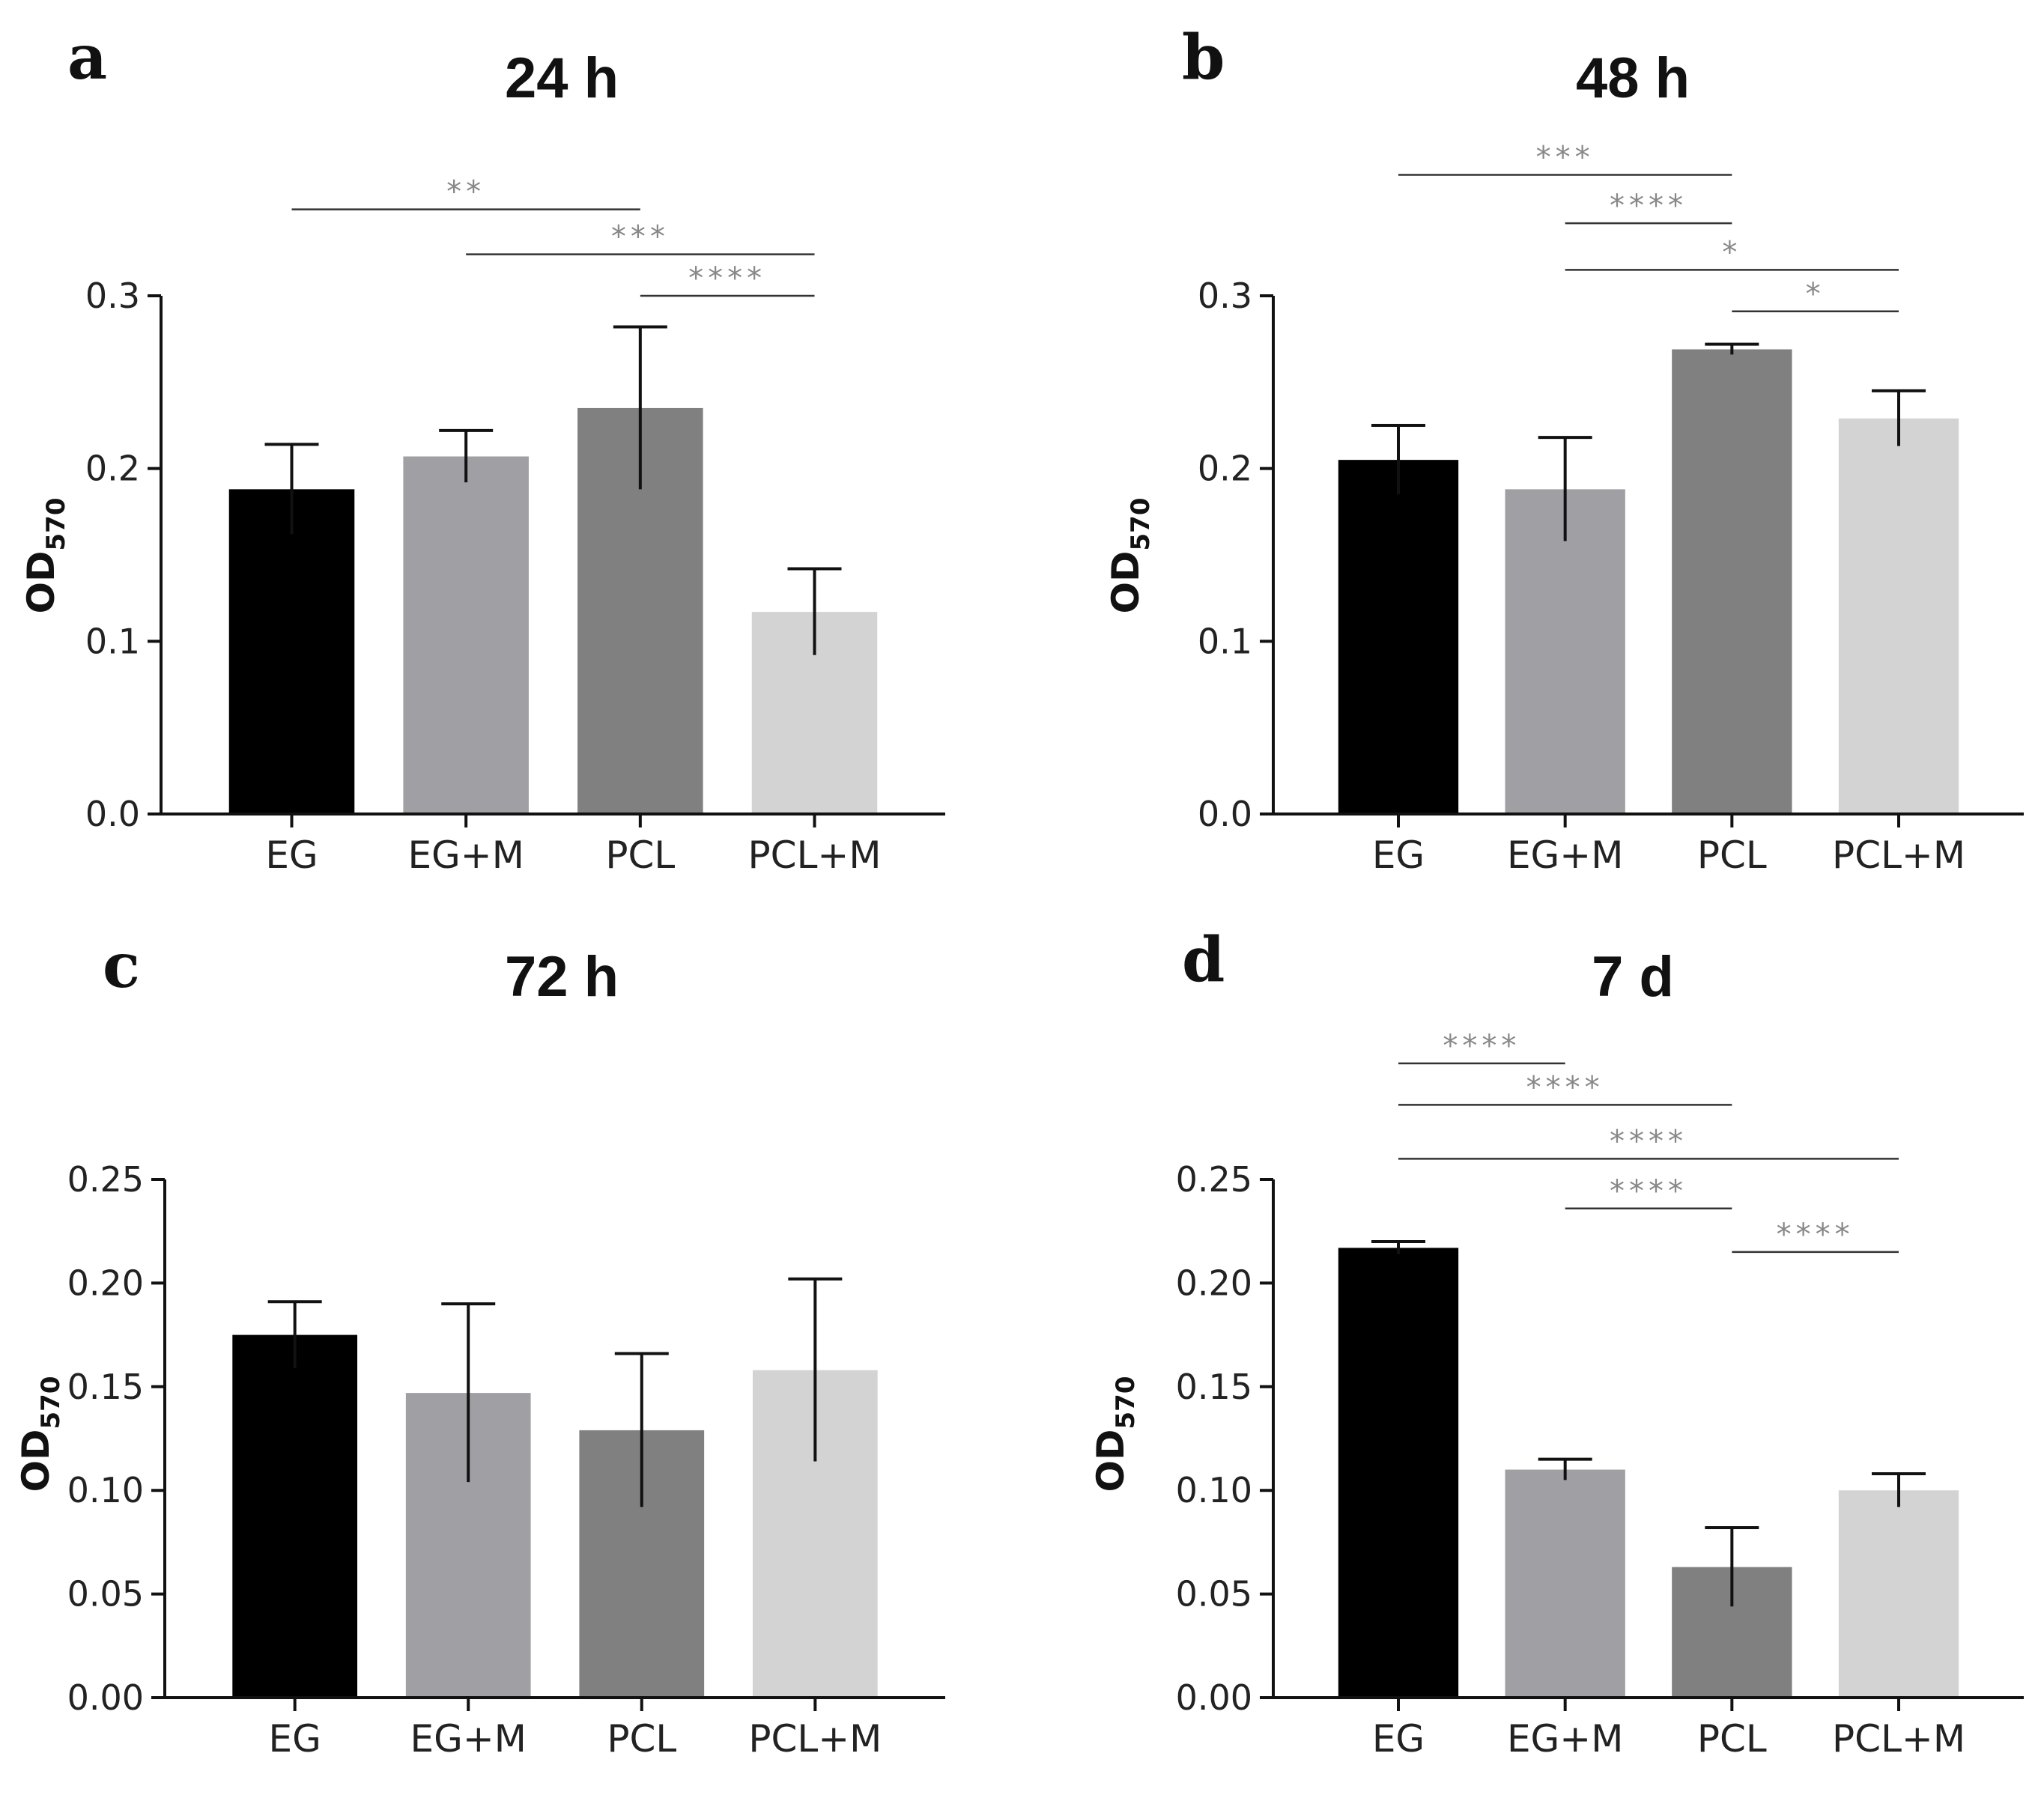 The height and width of the screenshot is (1795, 2044). I want to click on panel-letter: c, so click(121, 966).